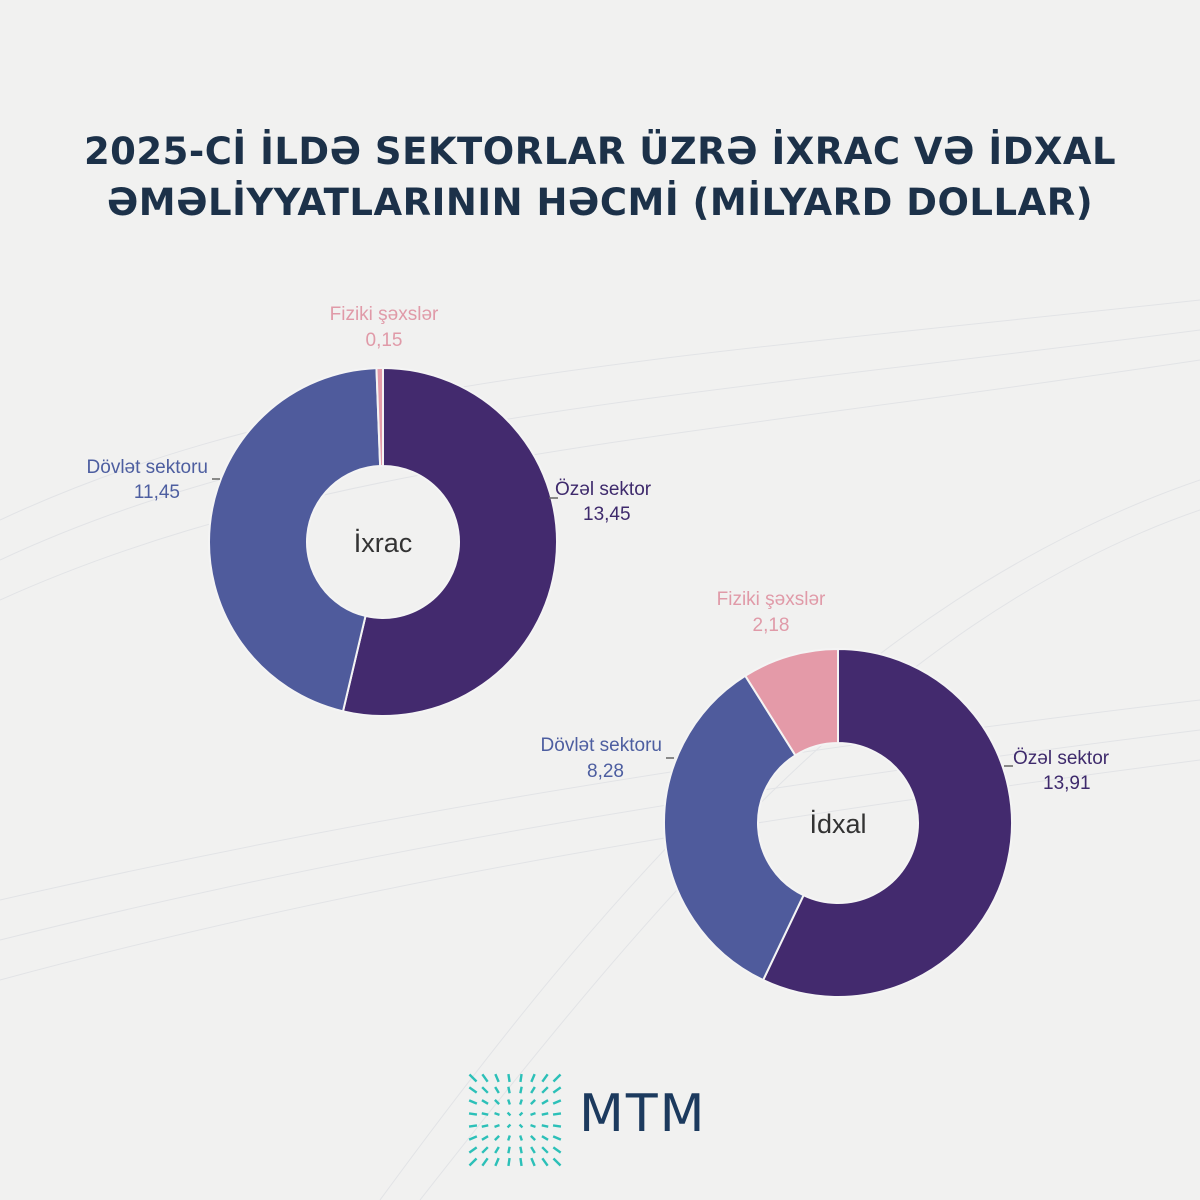 The height and width of the screenshot is (1200, 1200). What do you see at coordinates (603, 489) in the screenshot?
I see `donut-0-slice-0-name: Özəl sektor` at bounding box center [603, 489].